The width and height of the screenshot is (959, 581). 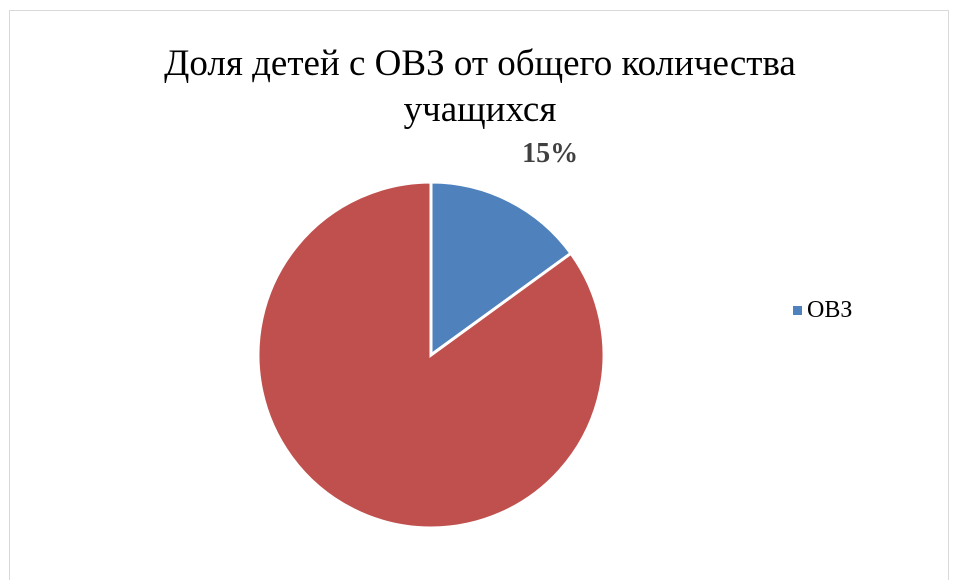 What do you see at coordinates (797, 310) in the screenshot?
I see `legend-swatch-ovz` at bounding box center [797, 310].